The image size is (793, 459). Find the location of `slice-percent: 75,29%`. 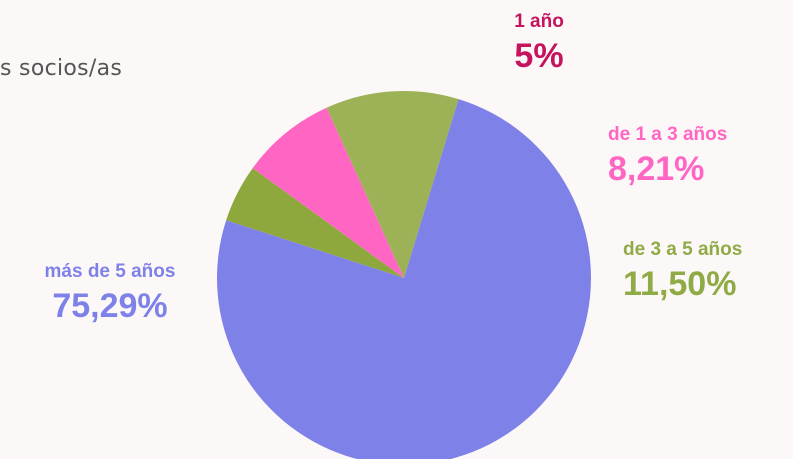

slice-percent: 75,29% is located at coordinates (110, 306).